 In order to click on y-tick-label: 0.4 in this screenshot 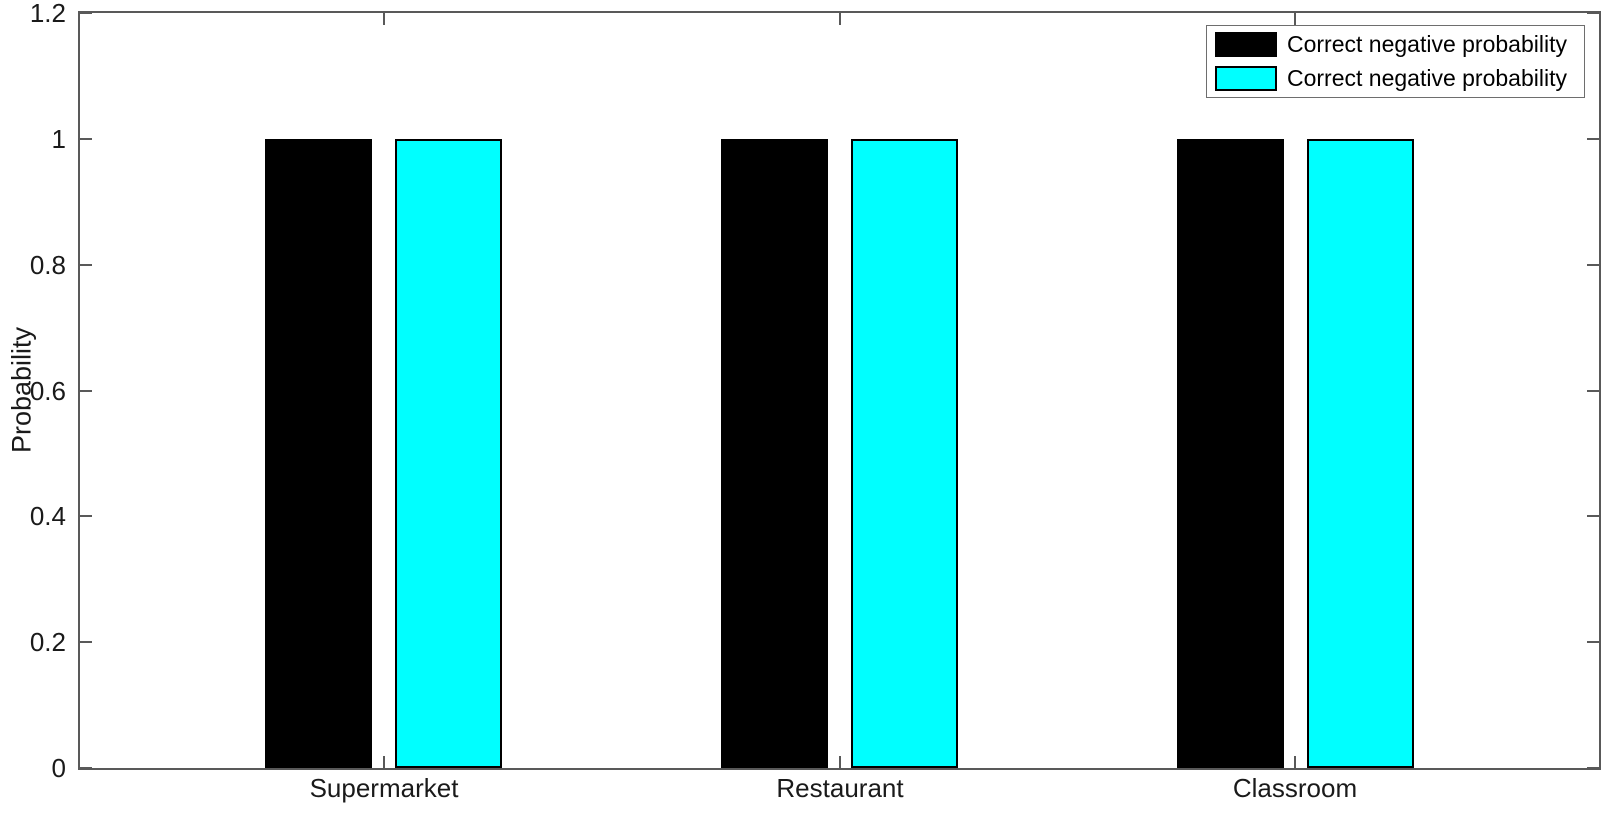, I will do `click(47, 516)`.